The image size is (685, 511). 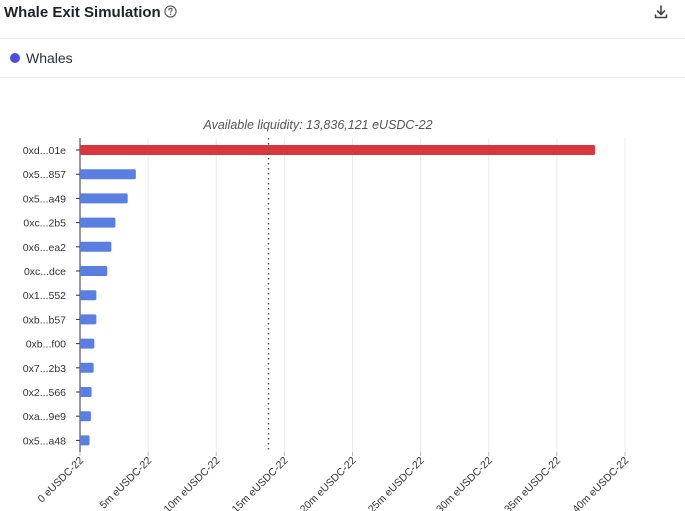 What do you see at coordinates (82, 12) in the screenshot?
I see `widget-title: Whale Exit Simulation` at bounding box center [82, 12].